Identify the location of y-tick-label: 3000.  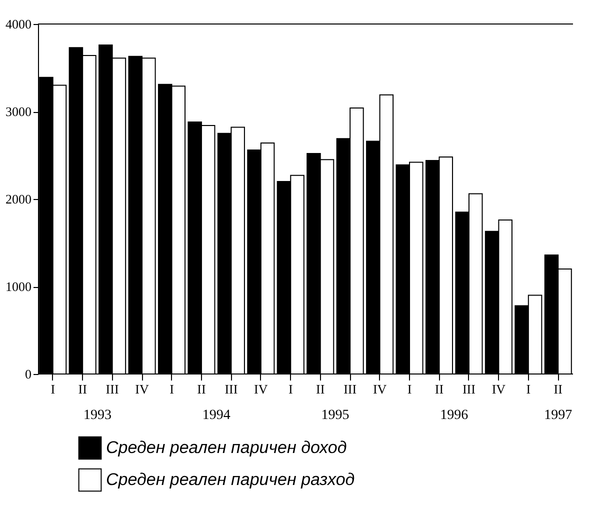
(19, 111).